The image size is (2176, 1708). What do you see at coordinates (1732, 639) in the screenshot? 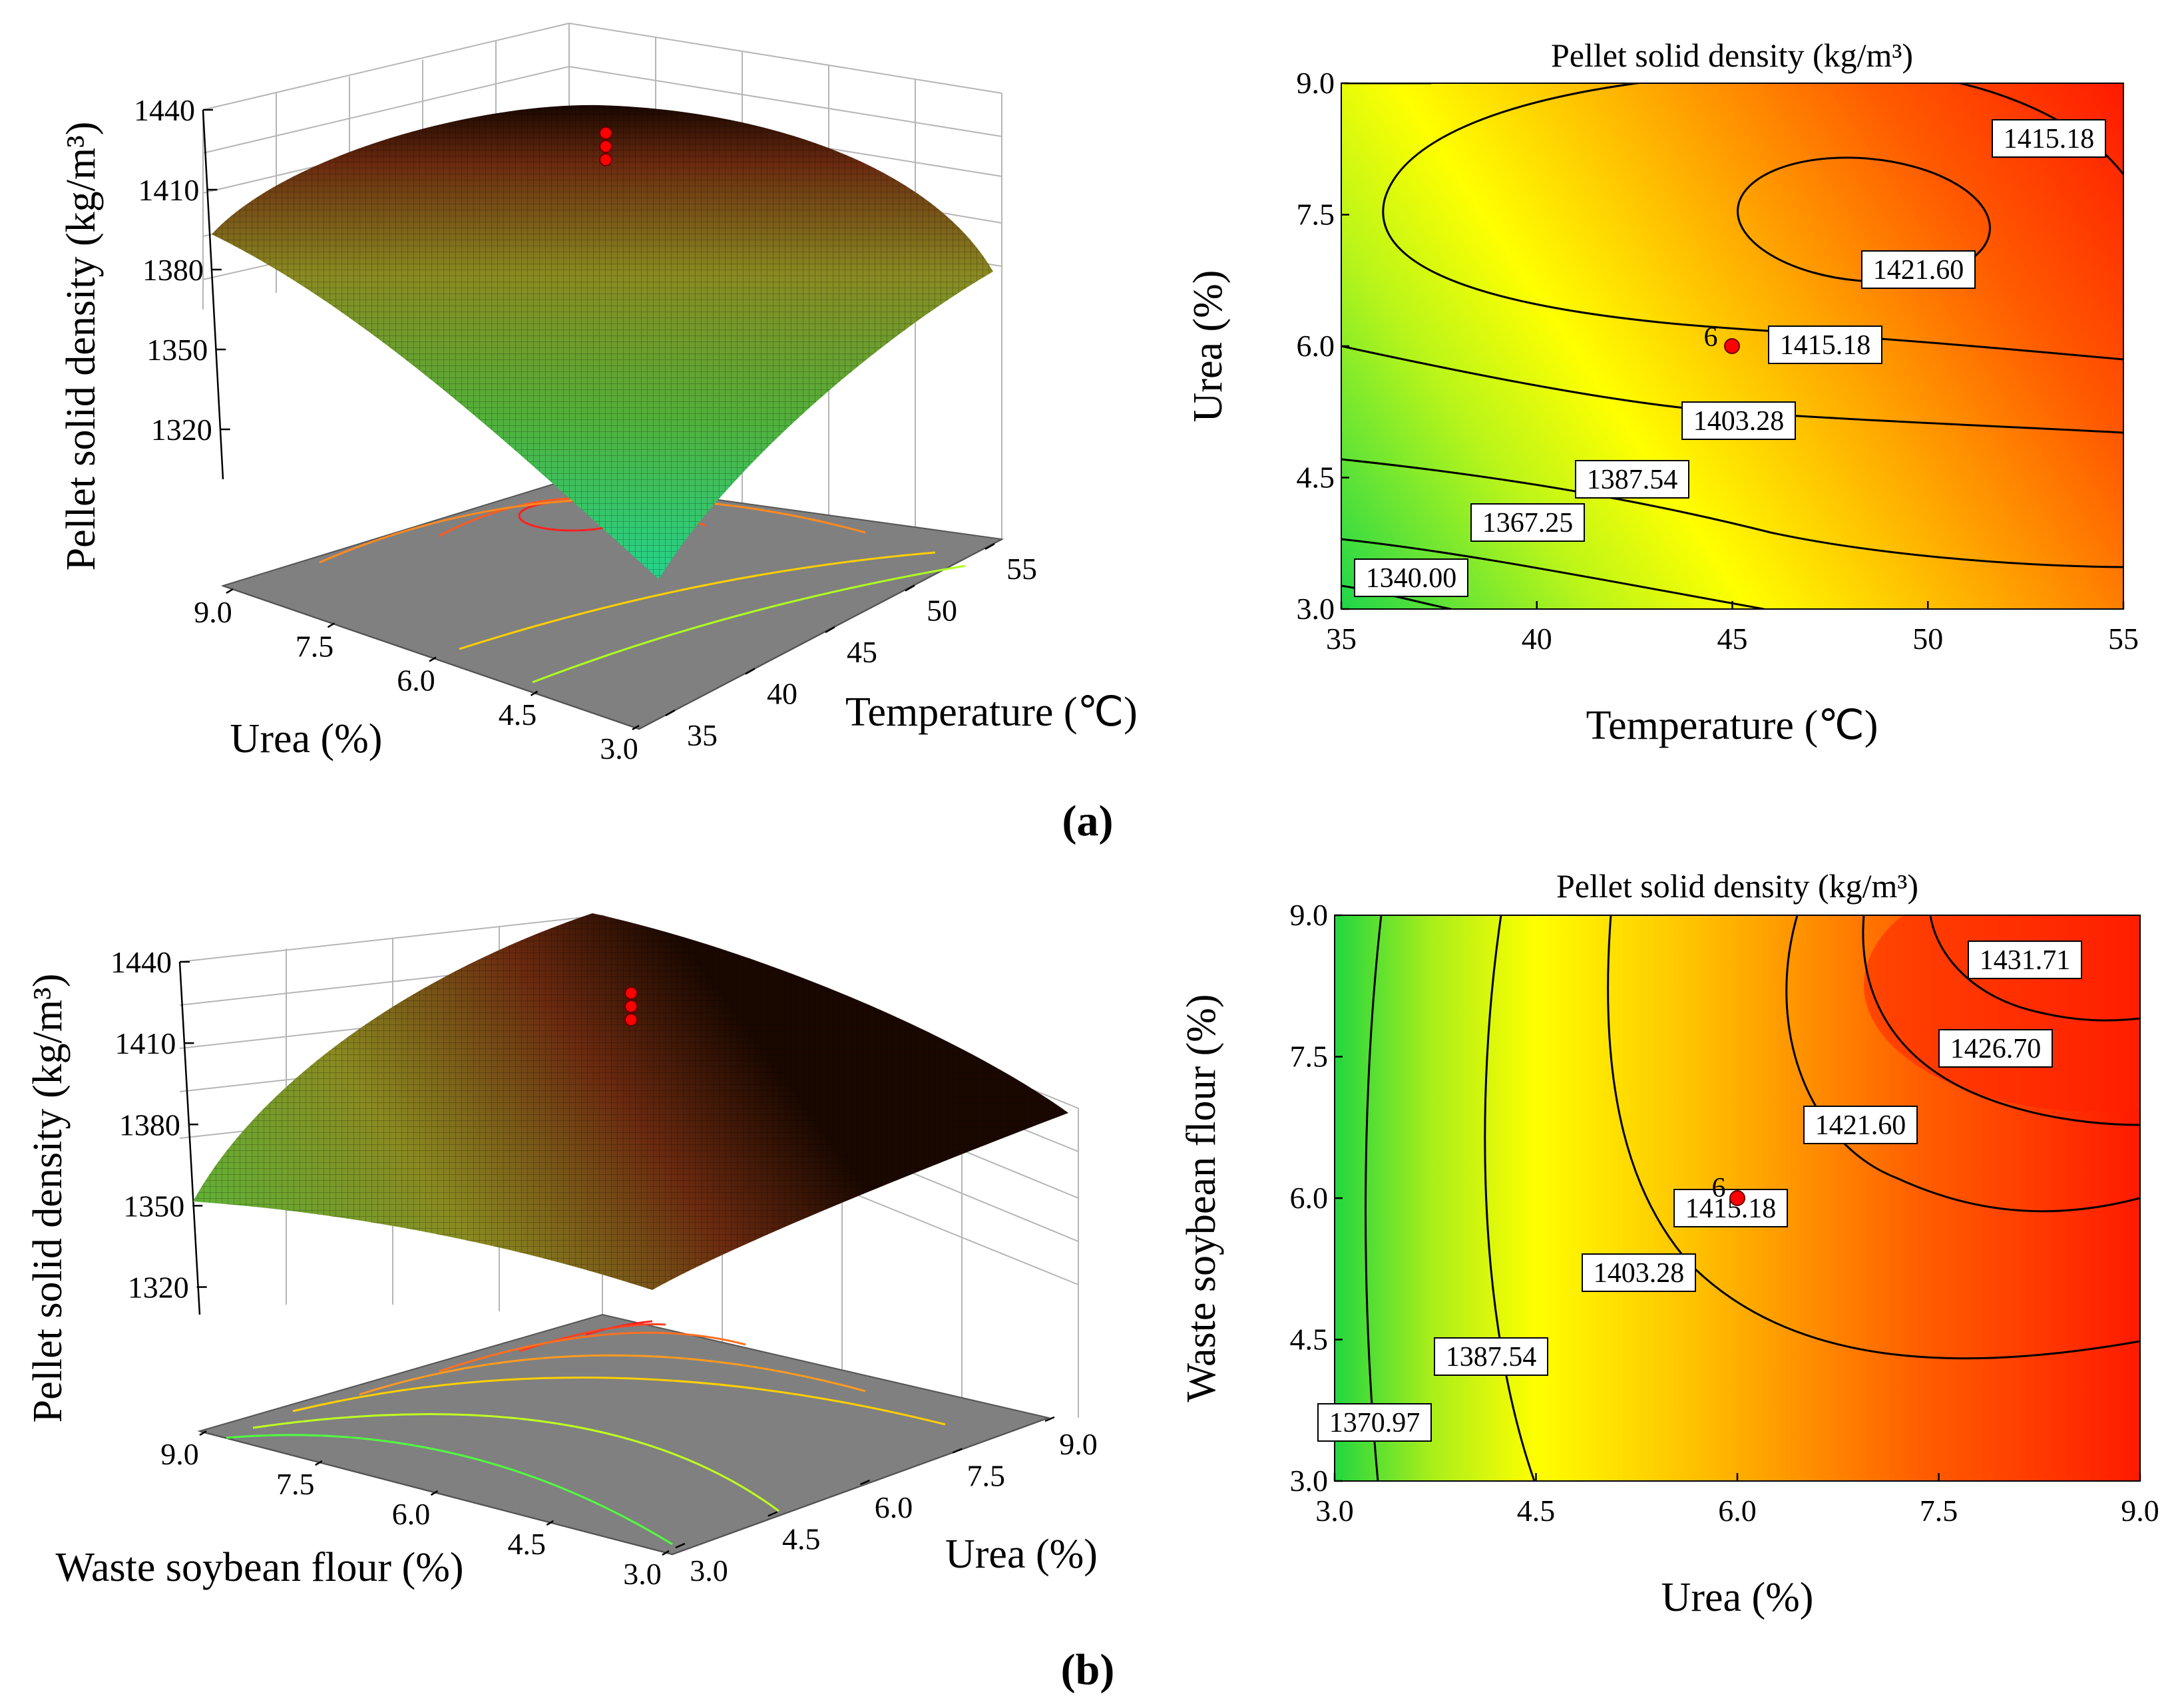
I see `x-tick-label: 45` at bounding box center [1732, 639].